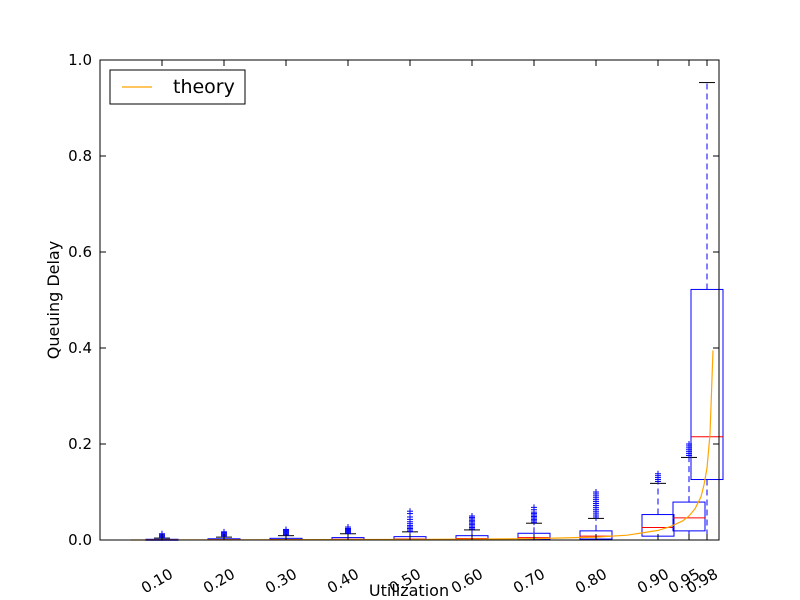 The width and height of the screenshot is (800, 600). Describe the element at coordinates (343, 581) in the screenshot. I see `x-tick-label: 0.40` at that location.